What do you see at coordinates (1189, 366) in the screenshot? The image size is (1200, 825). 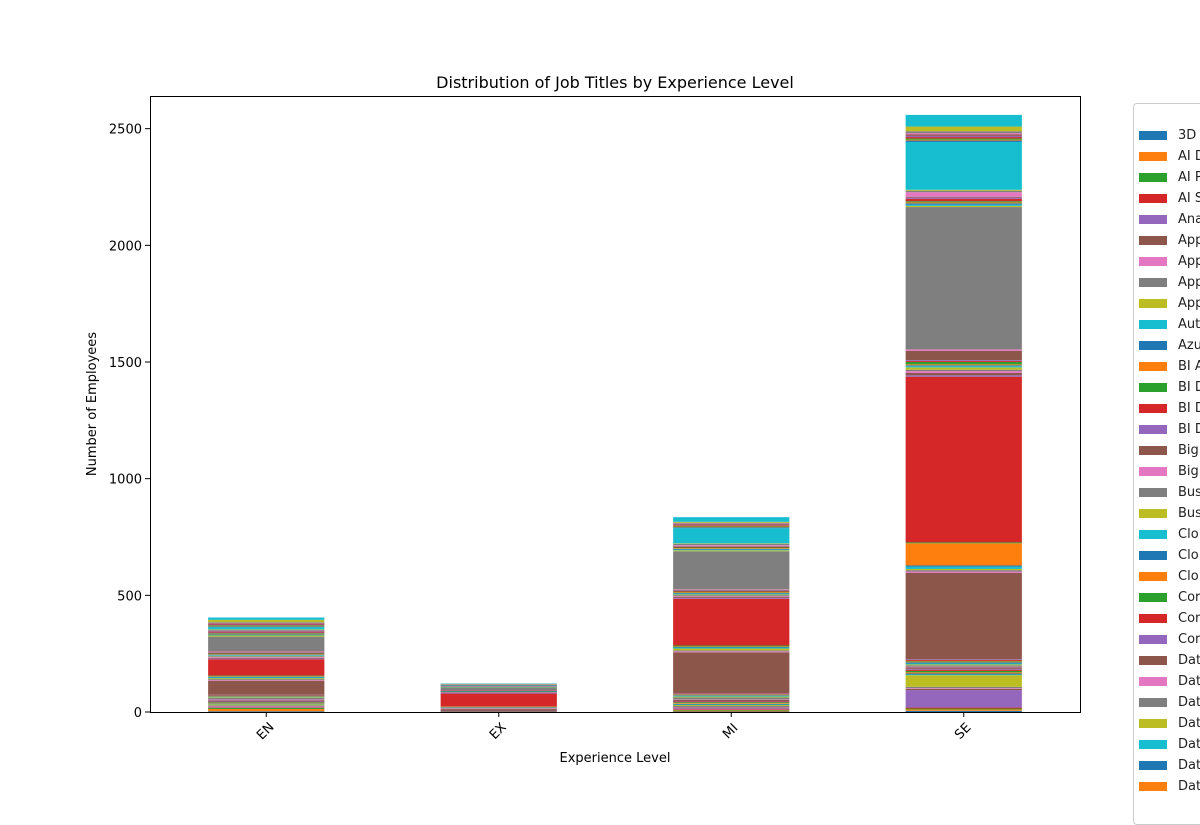 I see `legend-label: BI A` at bounding box center [1189, 366].